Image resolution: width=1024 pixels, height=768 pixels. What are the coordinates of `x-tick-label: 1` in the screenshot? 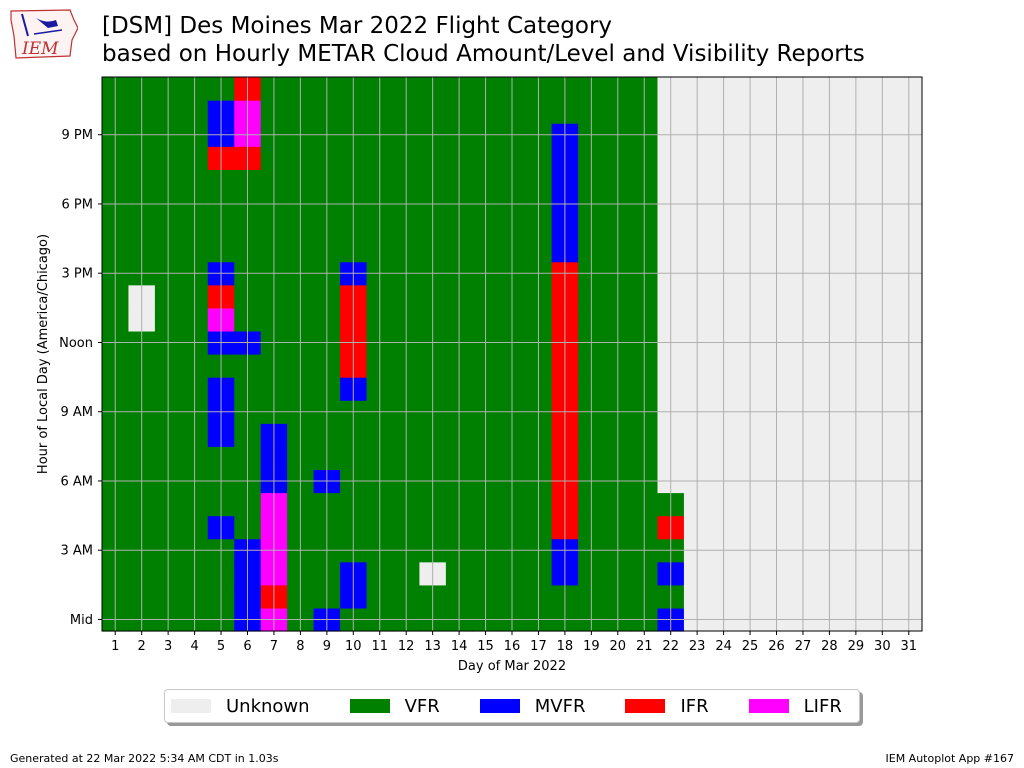 It's located at (115, 646).